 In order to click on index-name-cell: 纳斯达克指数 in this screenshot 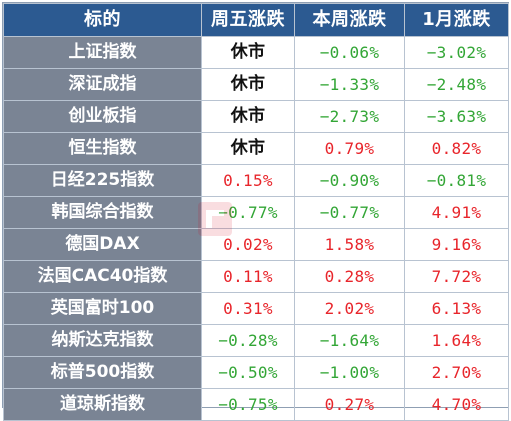, I will do `click(102, 340)`.